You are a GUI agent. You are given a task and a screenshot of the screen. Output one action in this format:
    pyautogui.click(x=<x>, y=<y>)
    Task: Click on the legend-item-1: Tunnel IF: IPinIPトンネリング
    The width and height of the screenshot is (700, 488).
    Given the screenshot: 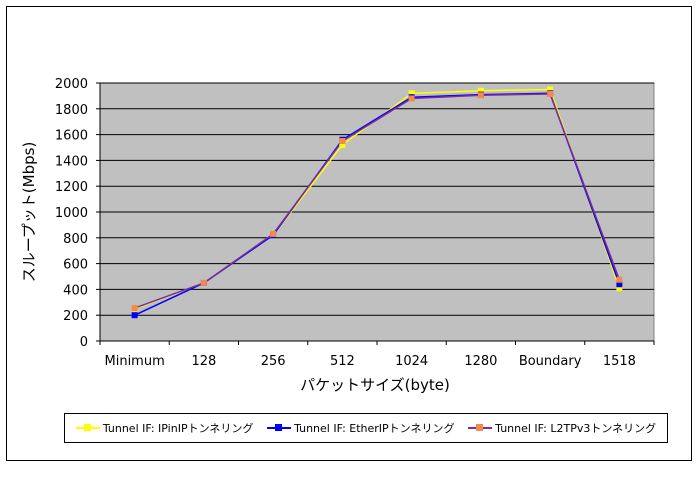 What is the action you would take?
    pyautogui.click(x=164, y=428)
    